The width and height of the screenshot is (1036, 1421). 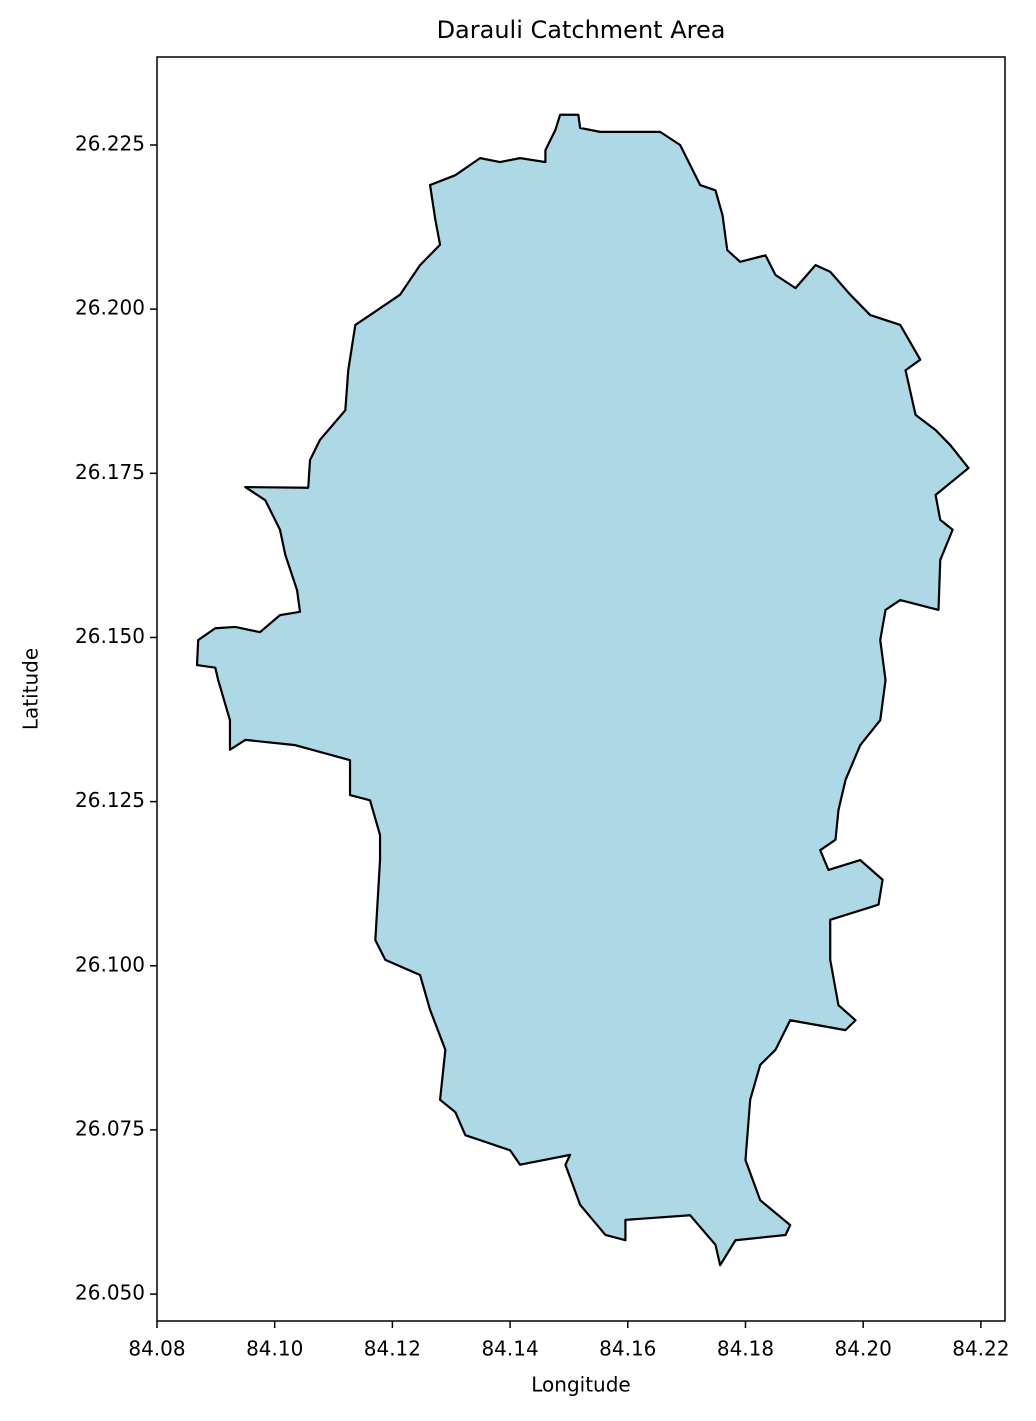 I want to click on y-tick-label: 26.075, so click(x=110, y=1128).